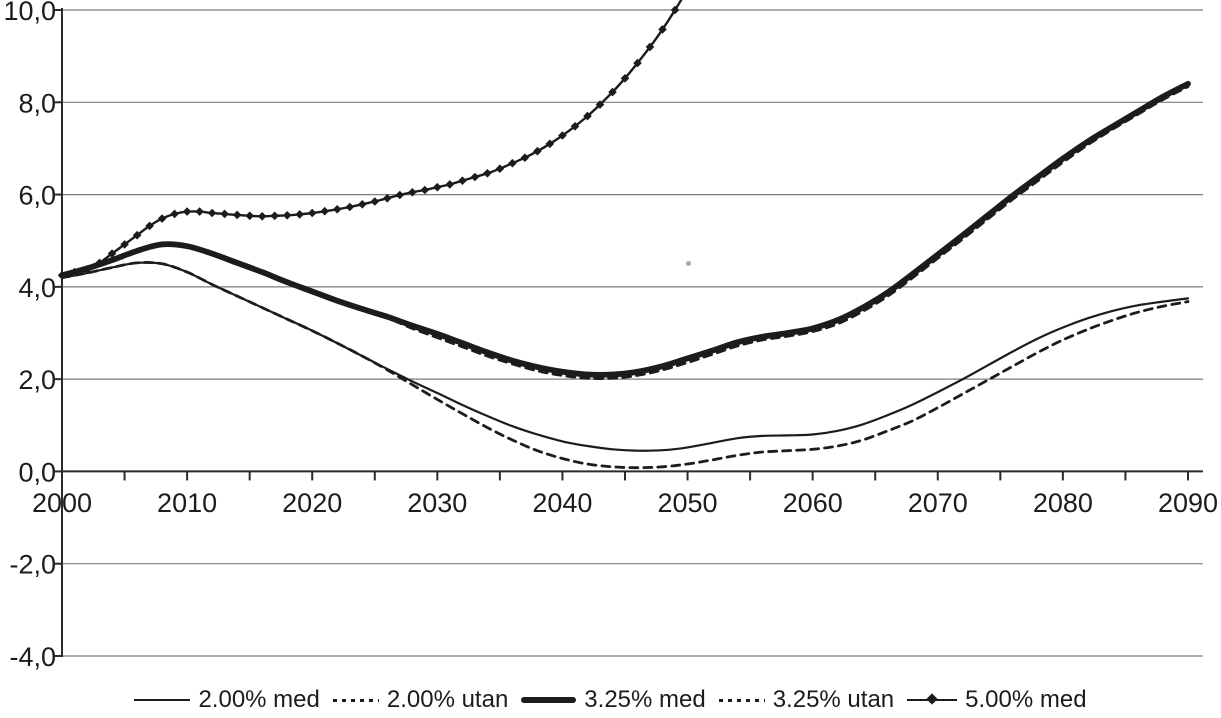 The height and width of the screenshot is (718, 1221). I want to click on y-tick-label: 10,0, so click(29, 13).